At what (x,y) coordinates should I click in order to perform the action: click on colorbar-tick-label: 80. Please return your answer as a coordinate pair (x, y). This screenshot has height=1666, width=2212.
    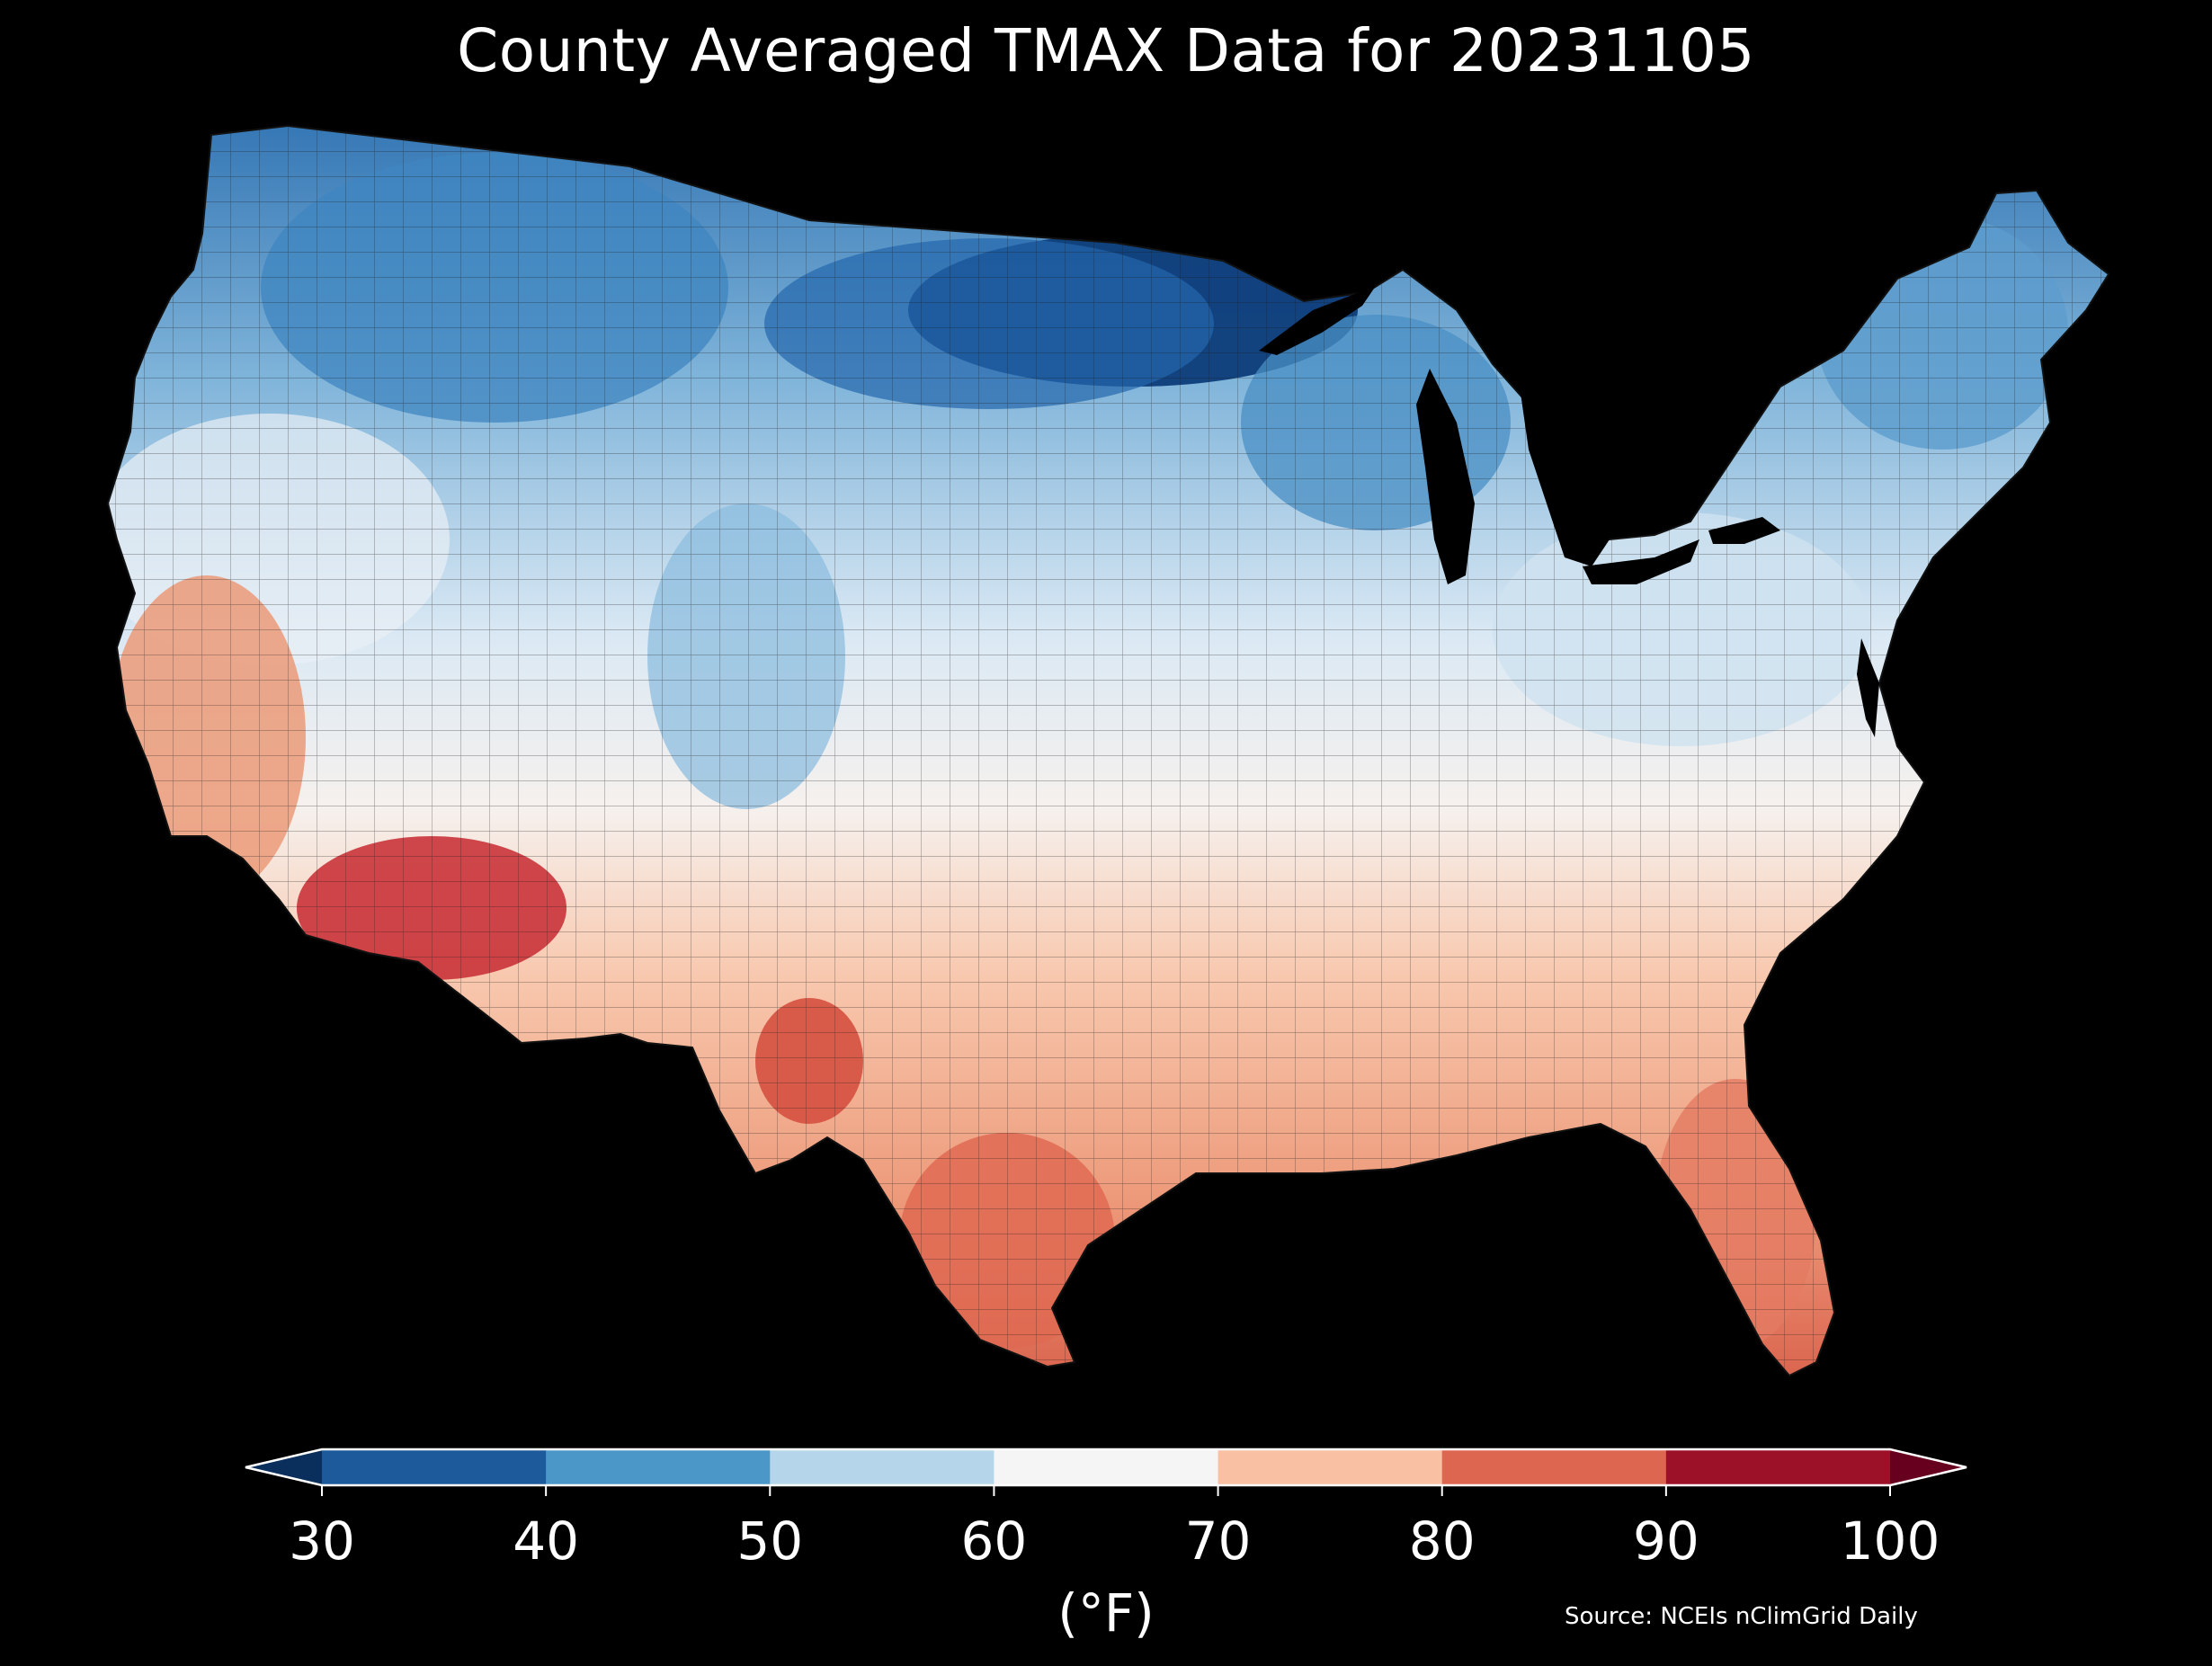
    Looking at the image, I should click on (1442, 1541).